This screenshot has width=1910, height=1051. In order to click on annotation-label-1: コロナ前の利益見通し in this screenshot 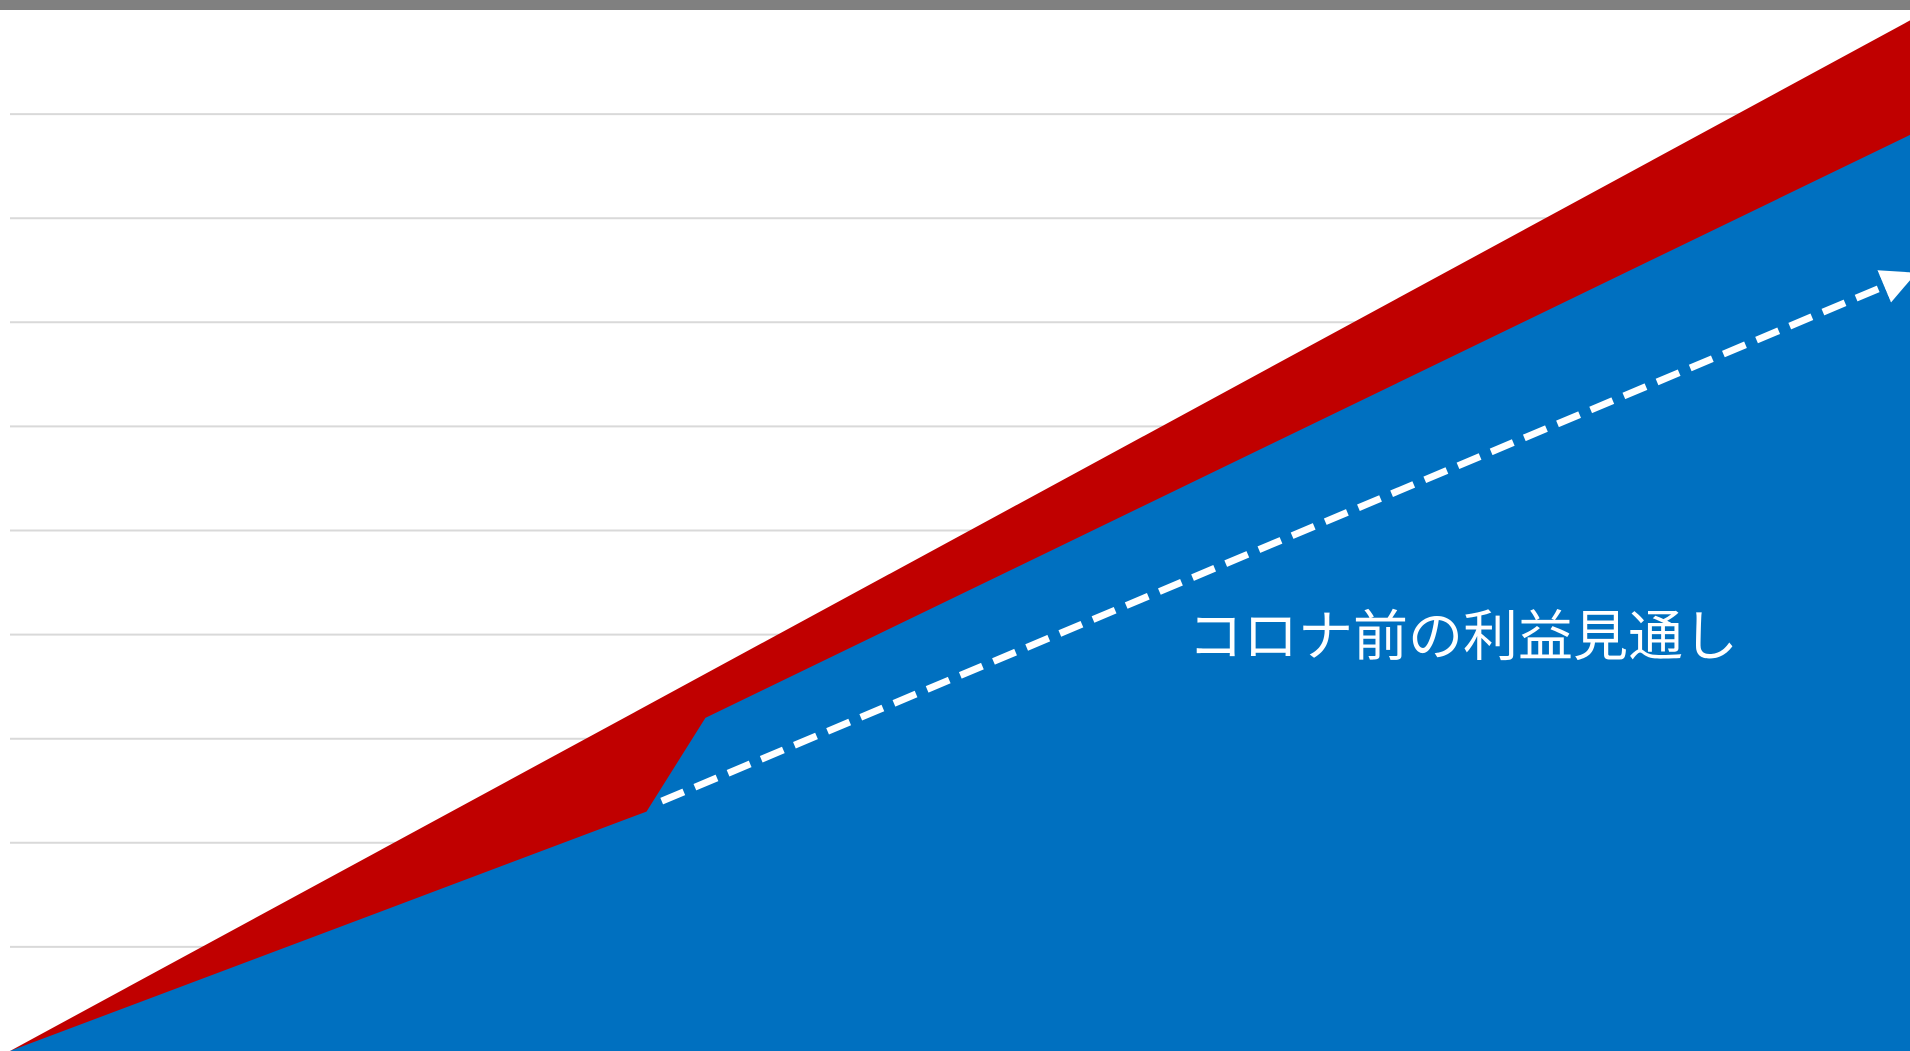, I will do `click(1463, 636)`.